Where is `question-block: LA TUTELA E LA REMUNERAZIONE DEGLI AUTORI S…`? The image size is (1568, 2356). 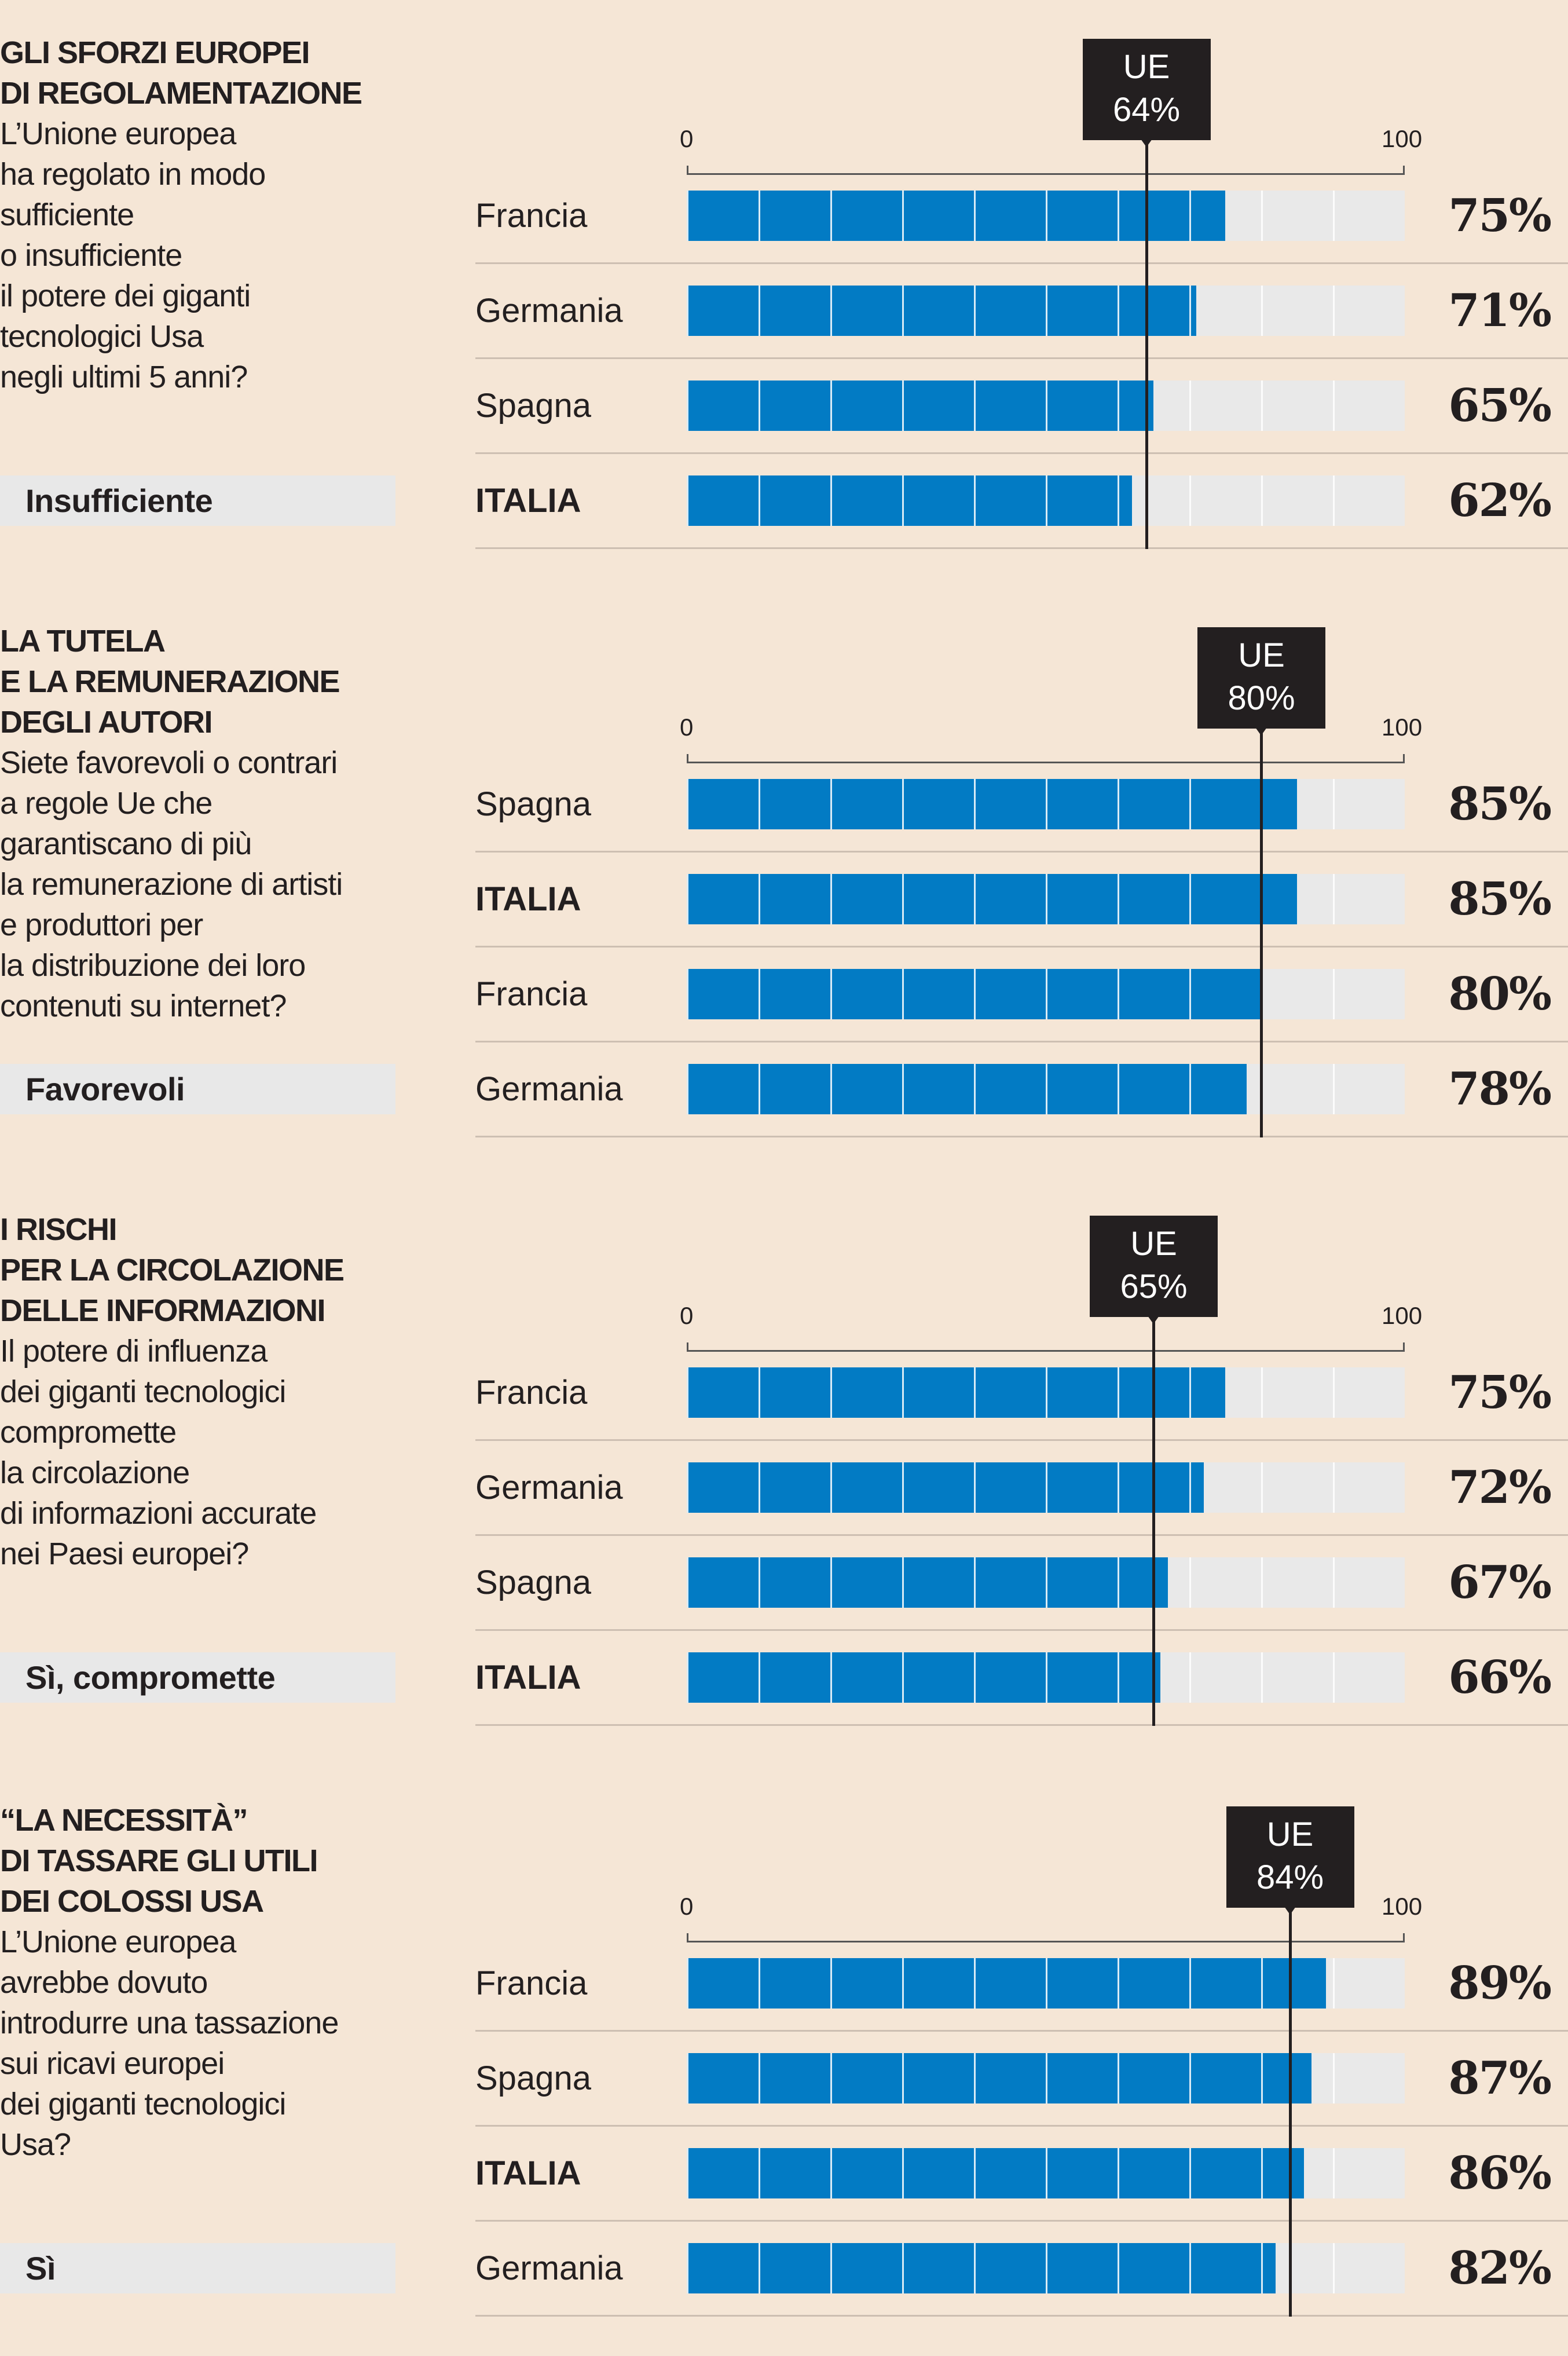
question-block: LA TUTELA E LA REMUNERAZIONE DEGLI AUTORI S… is located at coordinates (202, 824).